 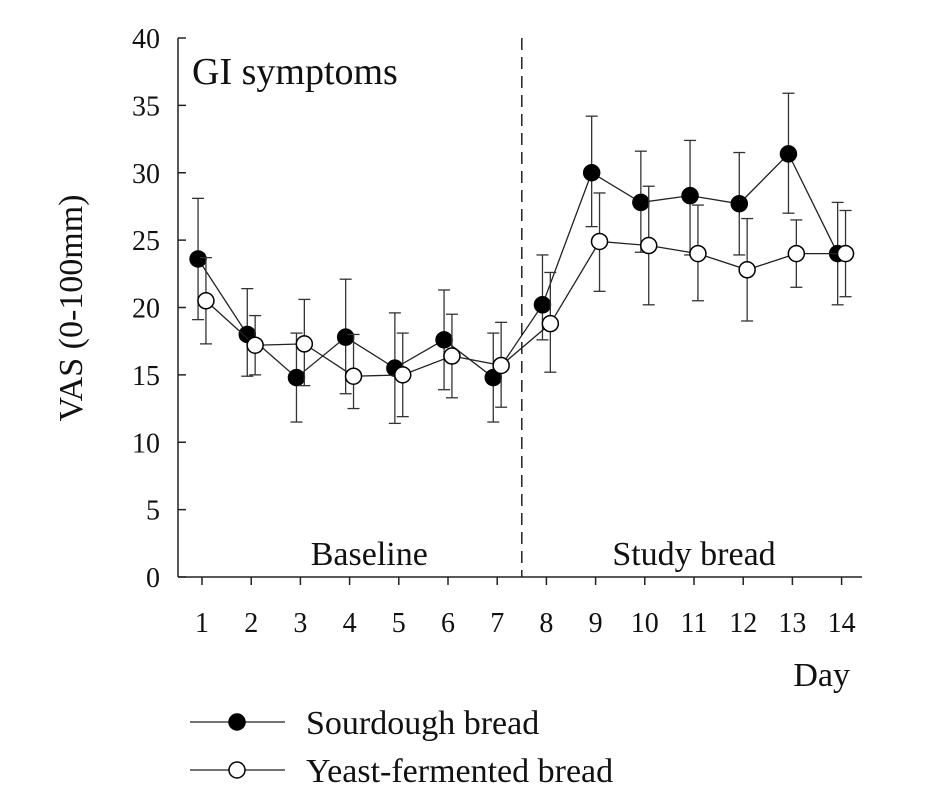 I want to click on x-tick-label: 4, so click(x=350, y=623).